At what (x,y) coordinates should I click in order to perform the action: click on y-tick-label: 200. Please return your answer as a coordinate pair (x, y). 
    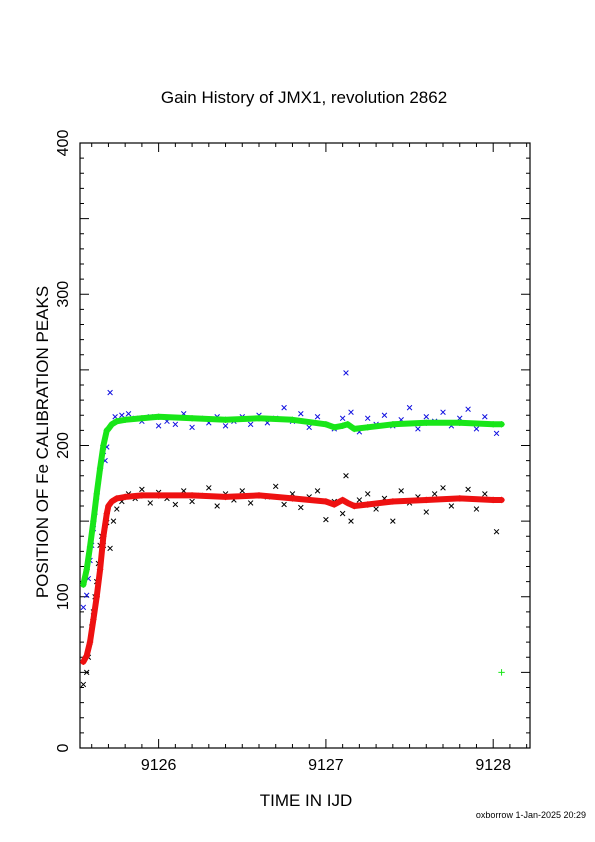
    Looking at the image, I should click on (63, 445).